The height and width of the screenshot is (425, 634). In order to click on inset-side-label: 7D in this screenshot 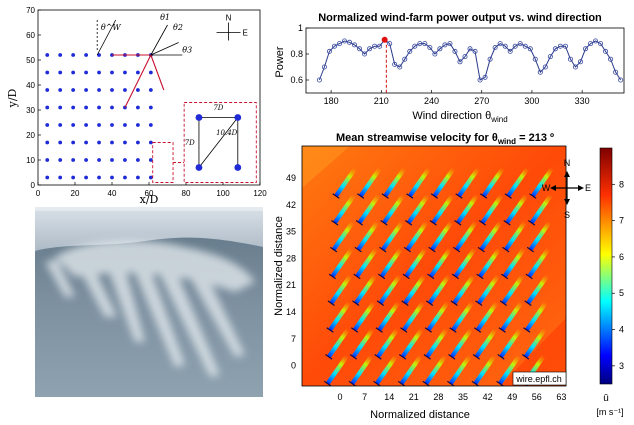, I will do `click(190, 143)`.